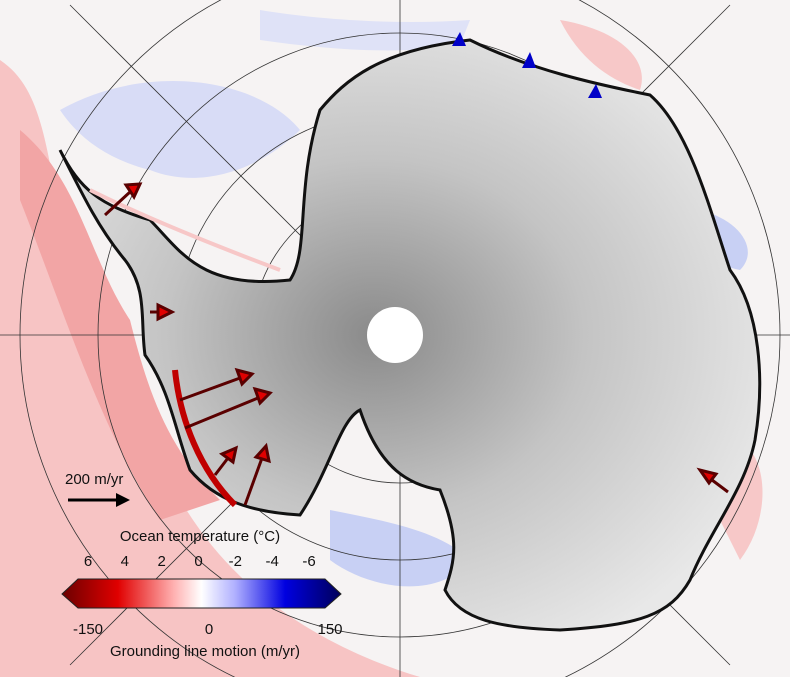 Image resolution: width=790 pixels, height=682 pixels. Describe the element at coordinates (198, 561) in the screenshot. I see `temperature-tick-label: 0` at that location.